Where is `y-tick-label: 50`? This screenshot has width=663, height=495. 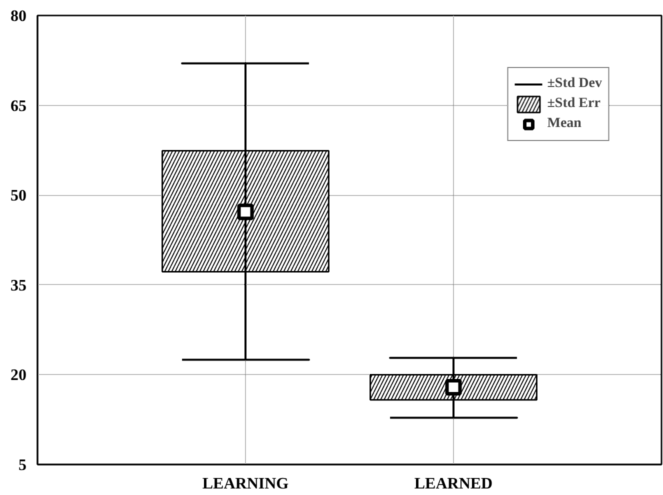 y-tick-label: 50 is located at coordinates (18, 196).